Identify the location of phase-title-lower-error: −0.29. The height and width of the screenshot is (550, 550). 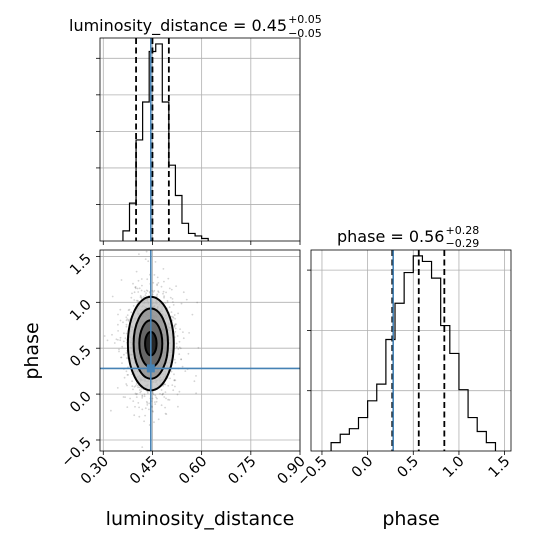
(462, 243).